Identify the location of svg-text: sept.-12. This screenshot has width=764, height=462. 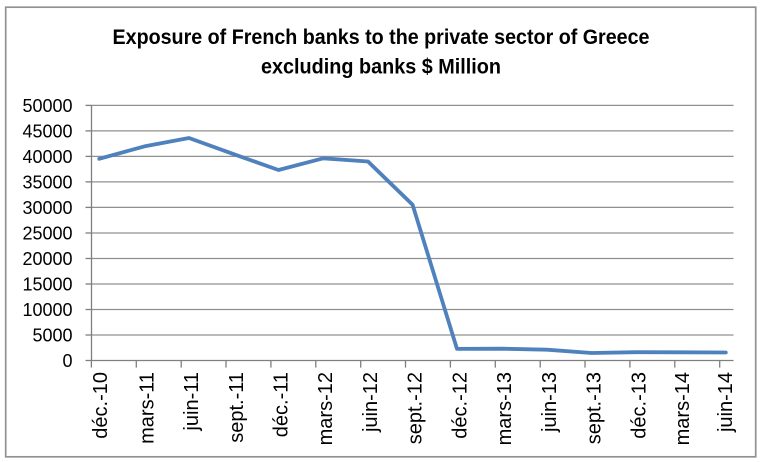
(416, 408).